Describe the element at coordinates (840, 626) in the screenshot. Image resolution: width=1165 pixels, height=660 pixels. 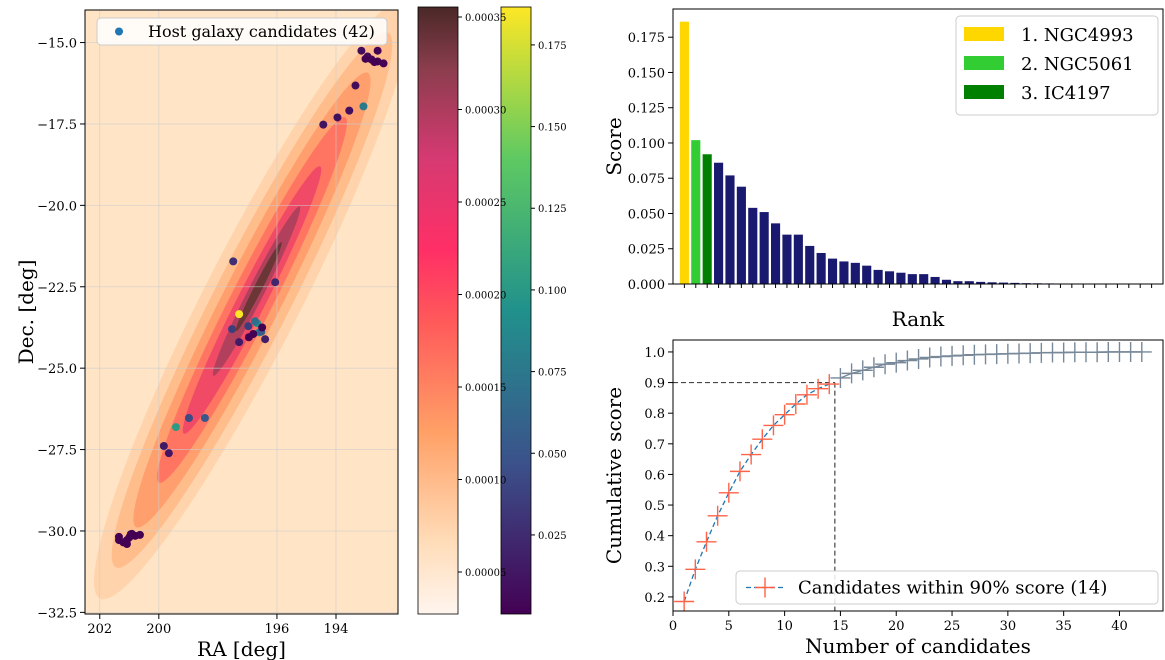
I see `x-tick-label: 15` at that location.